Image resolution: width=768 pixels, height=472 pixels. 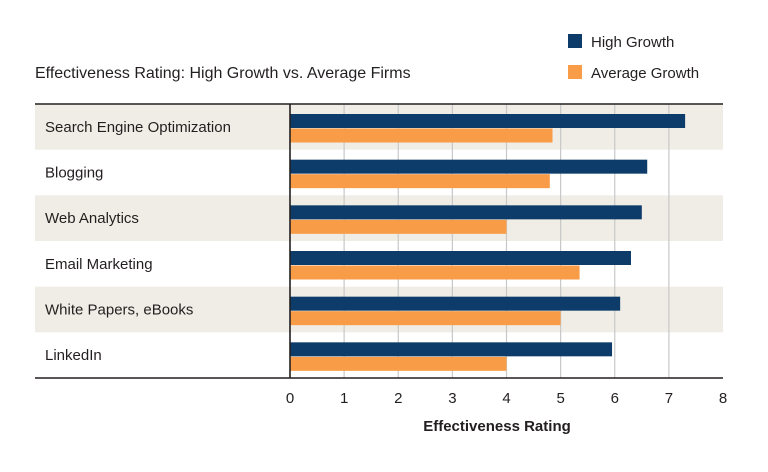 What do you see at coordinates (425, 318) in the screenshot?
I see `bar-average-growth-white-papers-ebooks` at bounding box center [425, 318].